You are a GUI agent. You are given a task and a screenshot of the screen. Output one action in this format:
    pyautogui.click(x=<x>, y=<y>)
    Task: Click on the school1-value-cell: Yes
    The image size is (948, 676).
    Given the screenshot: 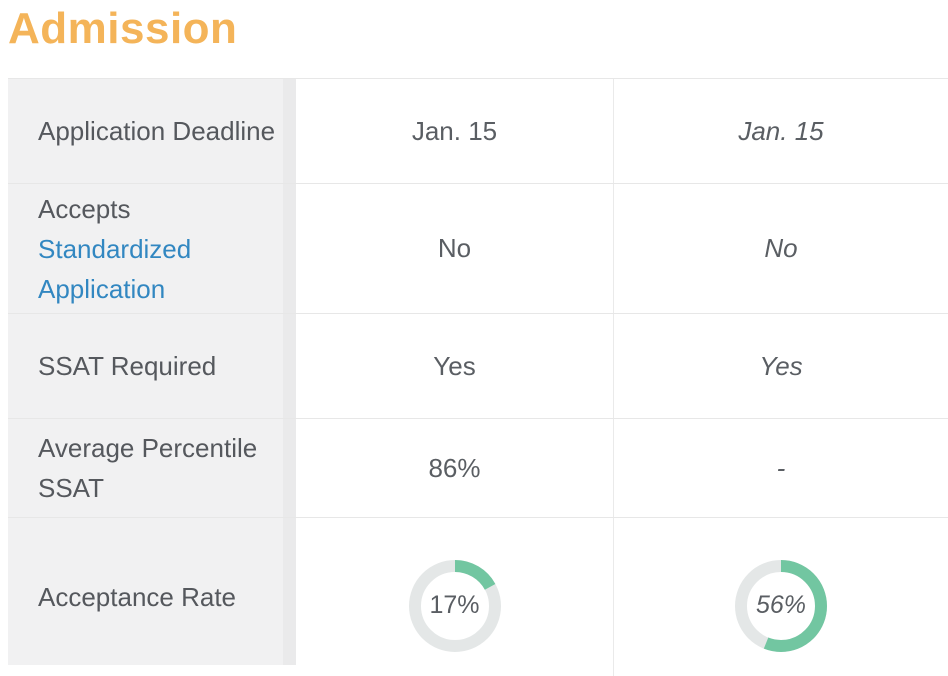 What is the action you would take?
    pyautogui.click(x=454, y=366)
    